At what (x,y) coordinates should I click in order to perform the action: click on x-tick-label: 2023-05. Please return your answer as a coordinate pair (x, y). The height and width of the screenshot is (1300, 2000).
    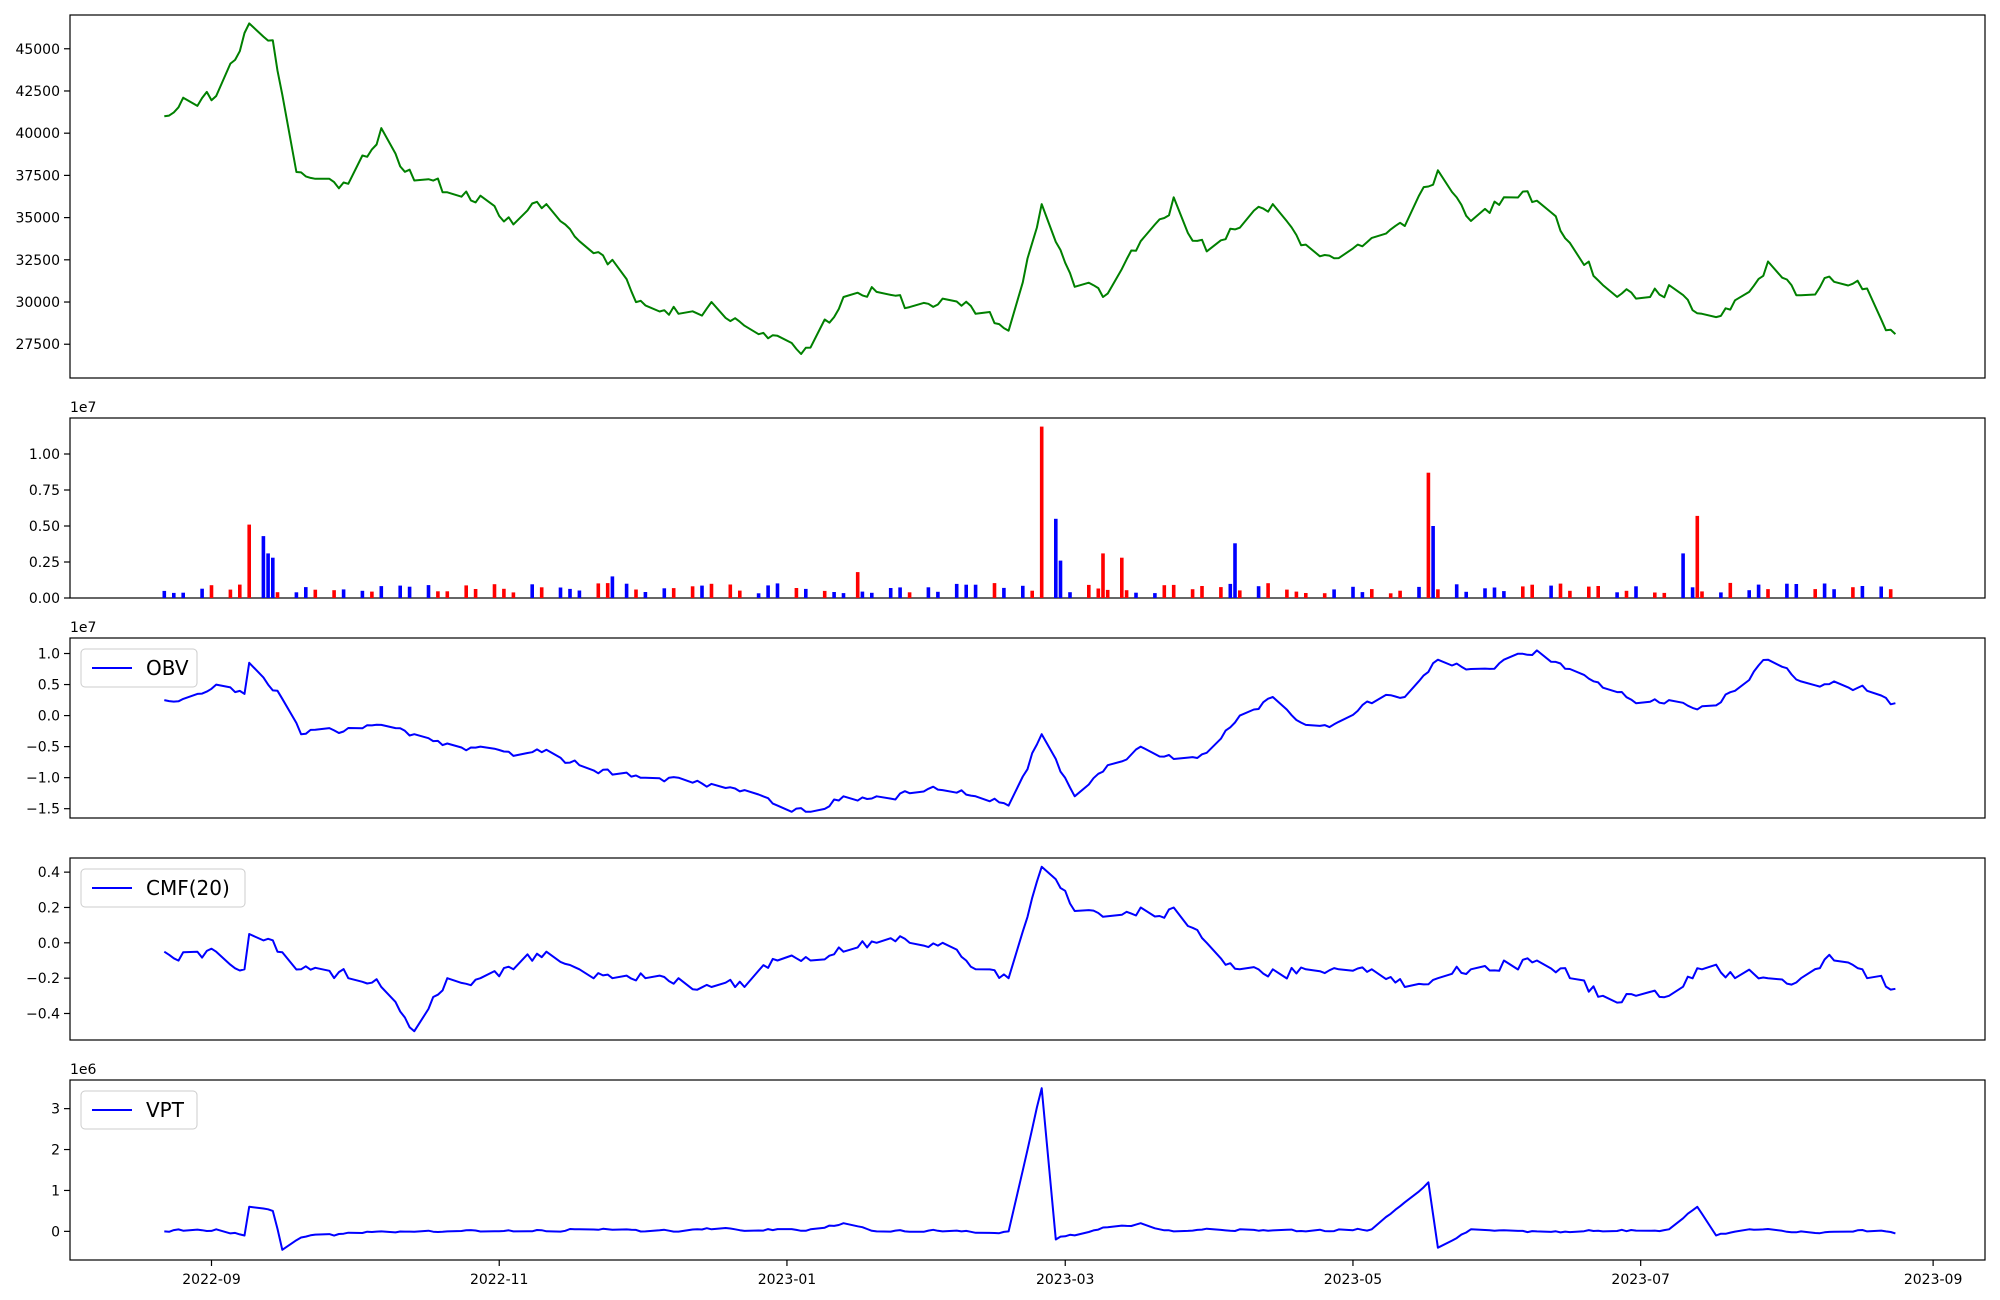
    Looking at the image, I should click on (1353, 1280).